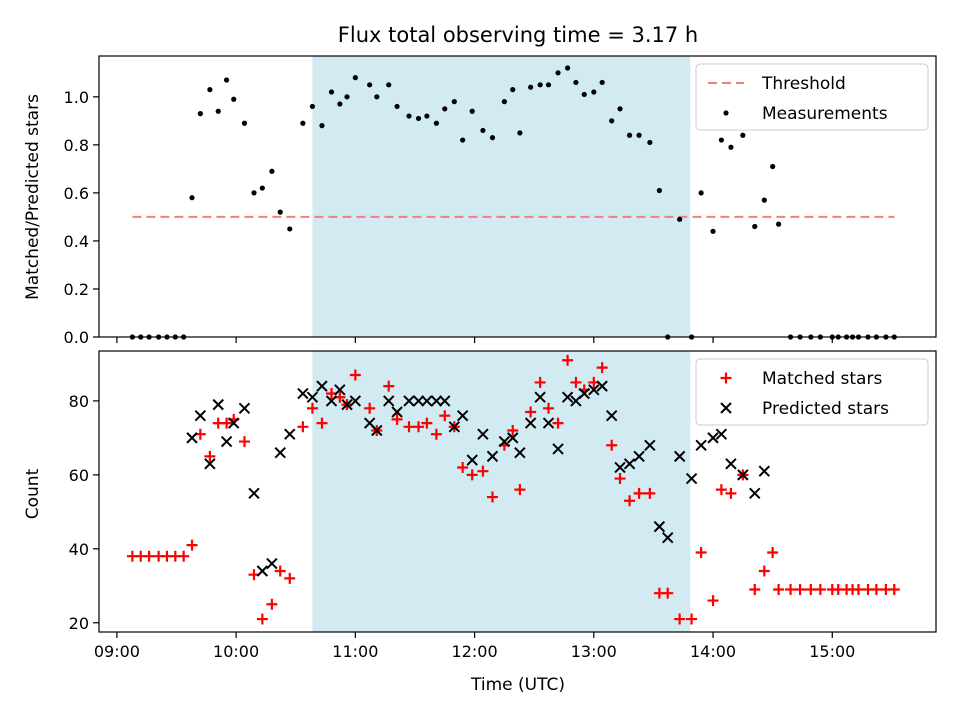  I want to click on y-tick-label: 60, so click(79, 475).